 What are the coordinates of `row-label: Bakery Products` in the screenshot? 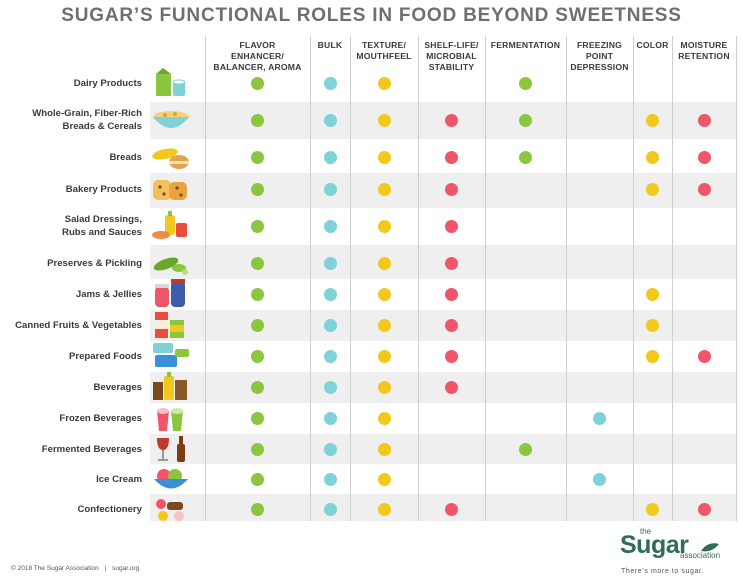 It's located at (73, 189).